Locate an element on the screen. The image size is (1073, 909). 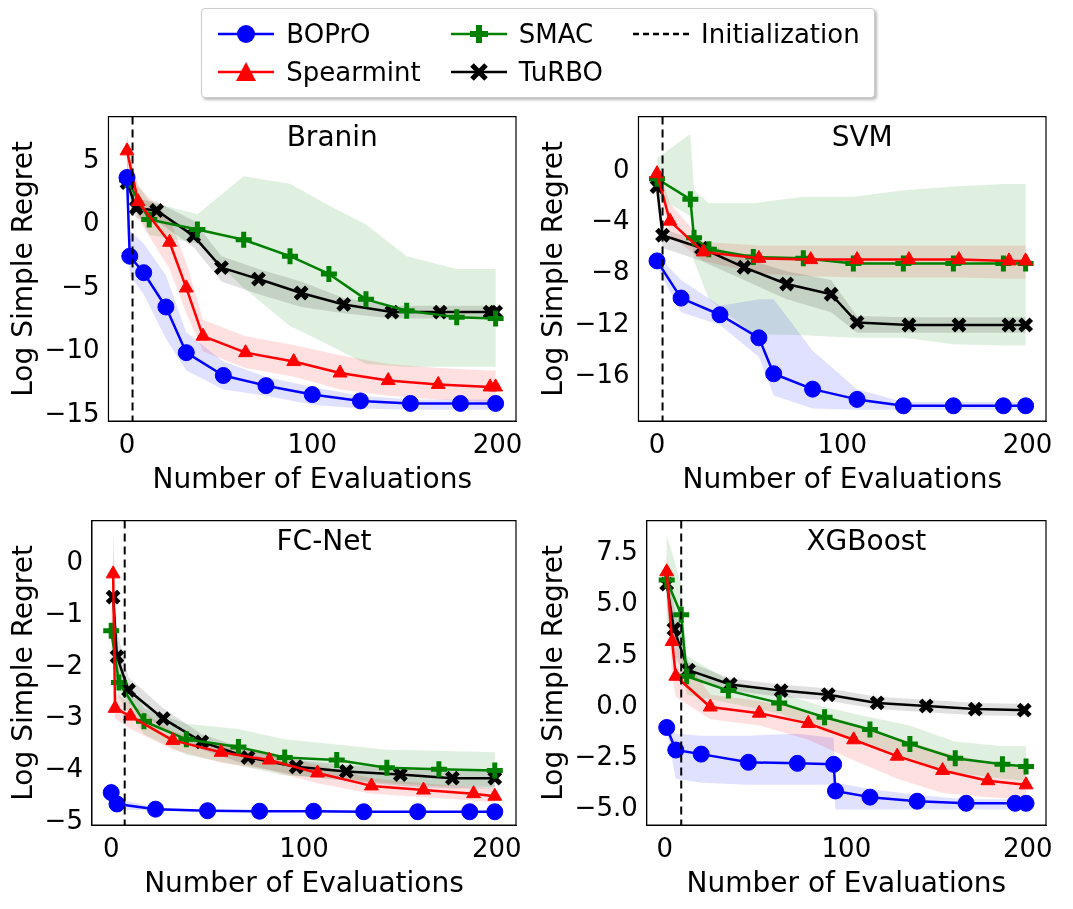
y-tick-label: 5 is located at coordinates (91, 158).